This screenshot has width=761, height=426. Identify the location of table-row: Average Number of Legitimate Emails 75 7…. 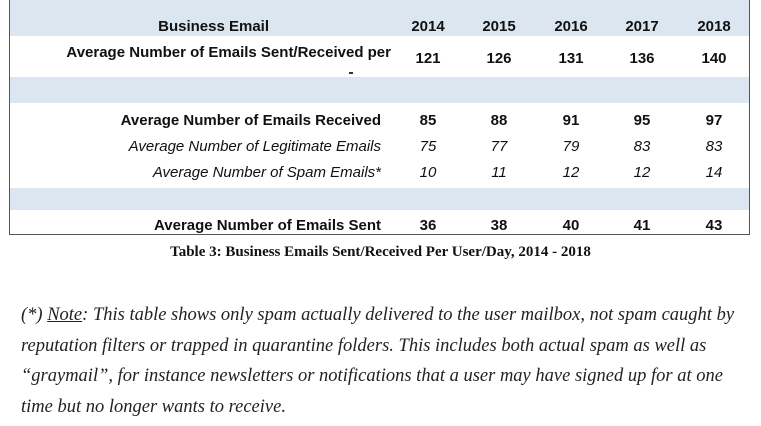
(379, 148).